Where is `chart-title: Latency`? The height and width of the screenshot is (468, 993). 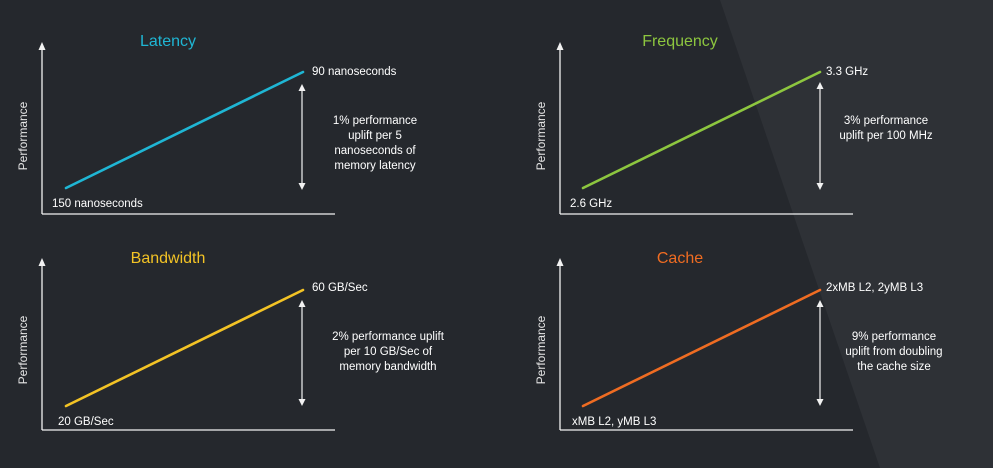 chart-title: Latency is located at coordinates (168, 41).